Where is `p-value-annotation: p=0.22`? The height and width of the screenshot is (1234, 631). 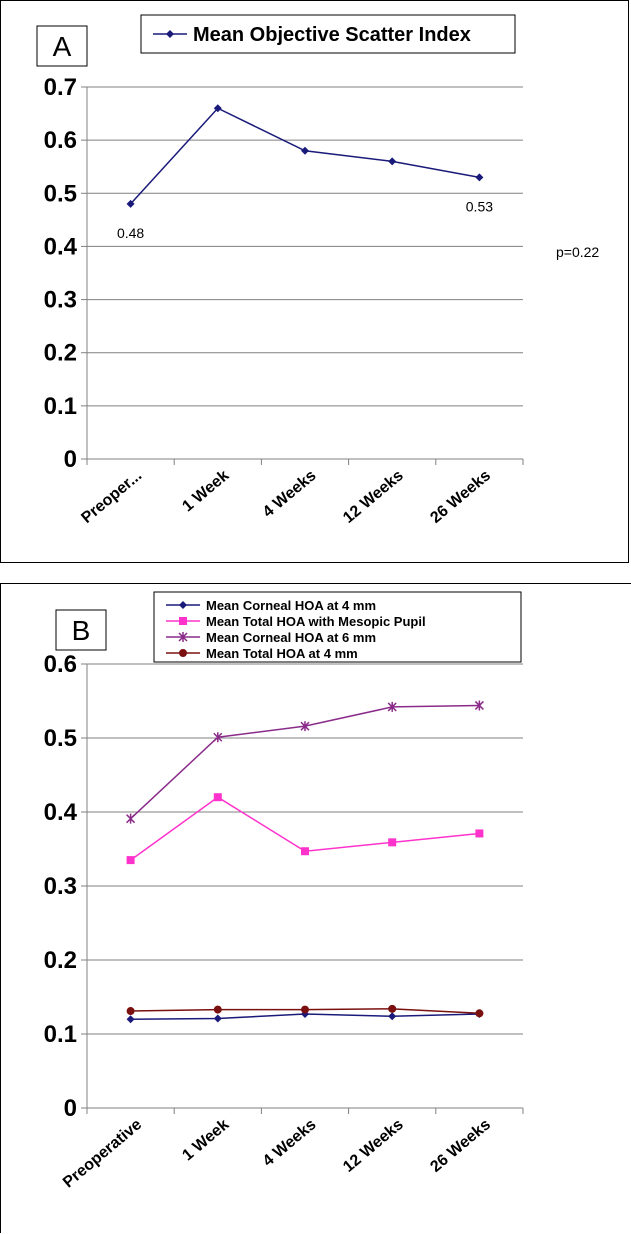
p-value-annotation: p=0.22 is located at coordinates (577, 252).